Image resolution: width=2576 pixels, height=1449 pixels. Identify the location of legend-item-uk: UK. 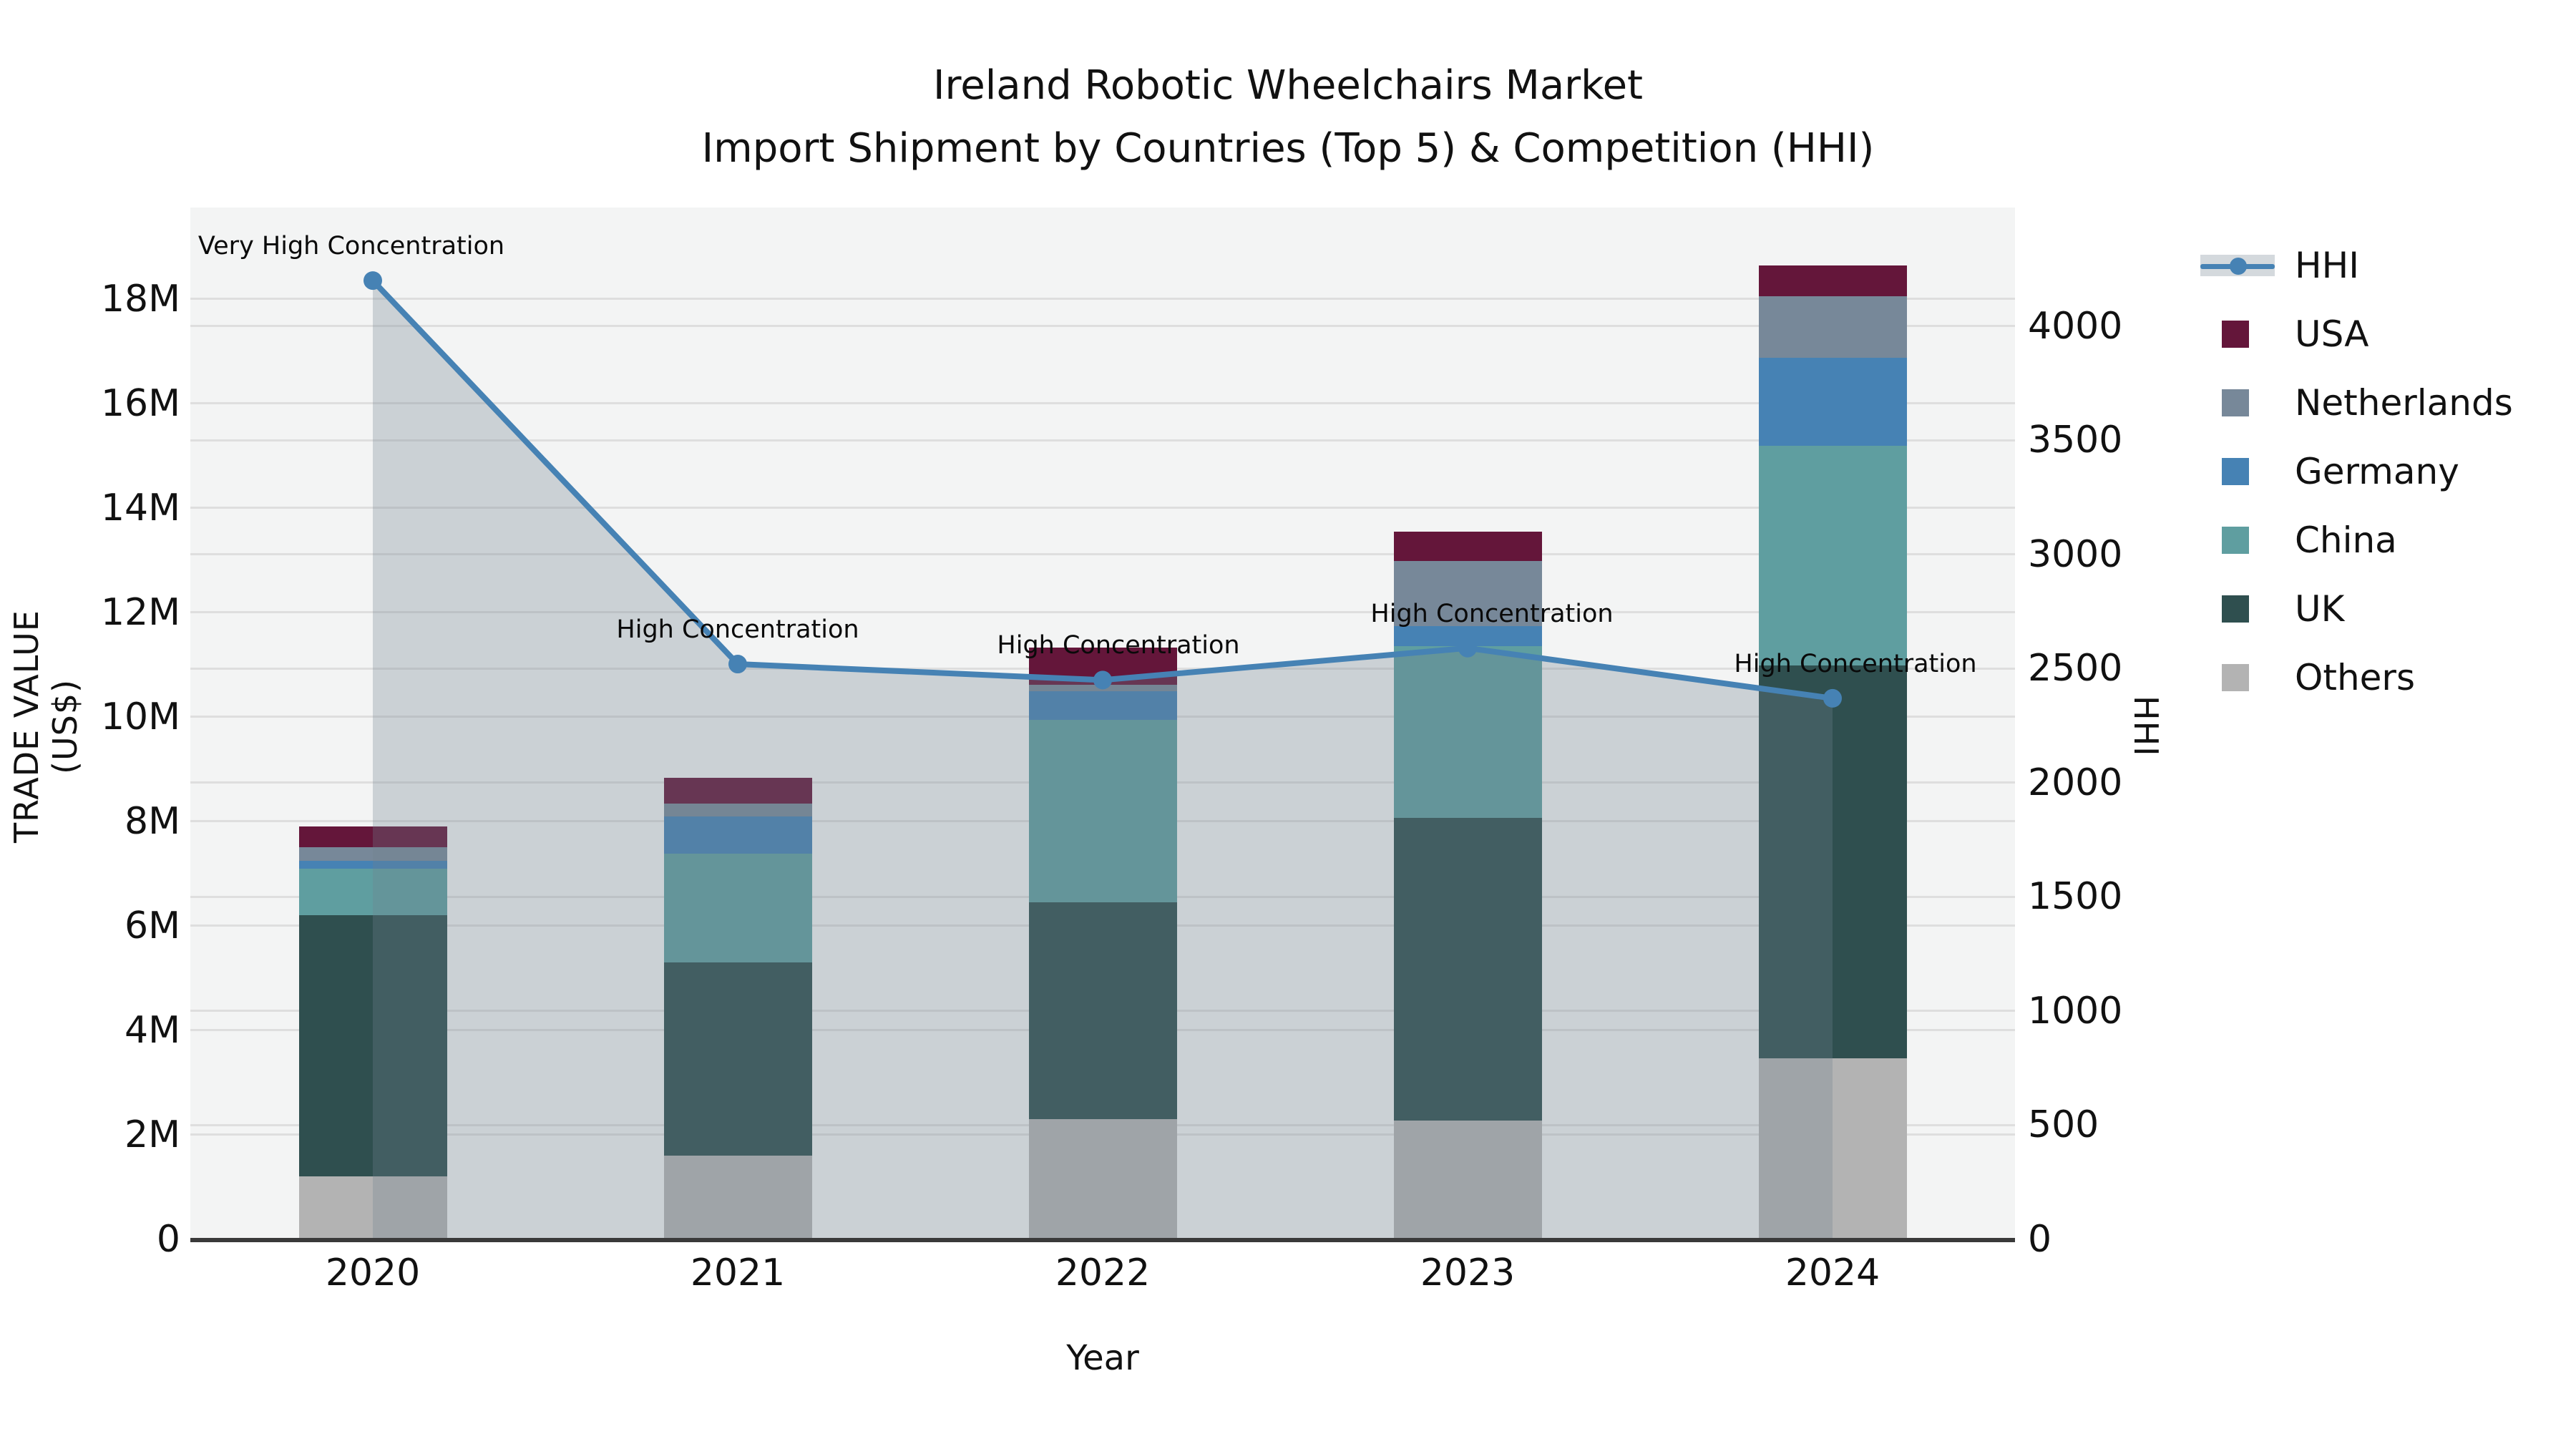
(2356, 609).